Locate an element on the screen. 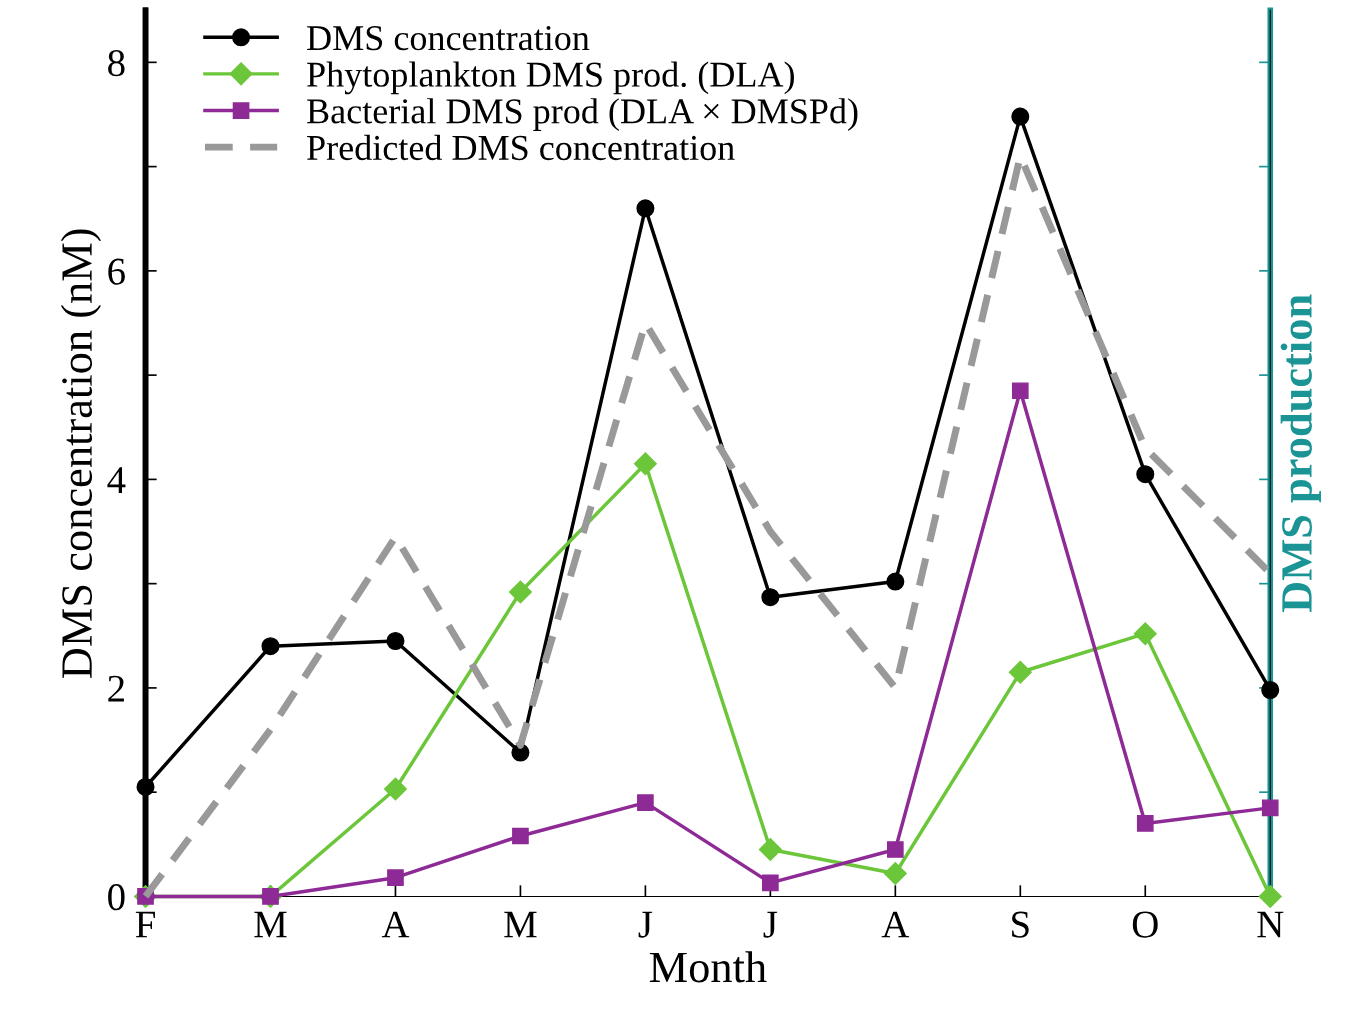 This screenshot has height=1021, width=1360. x-tick-label: N is located at coordinates (1270, 924).